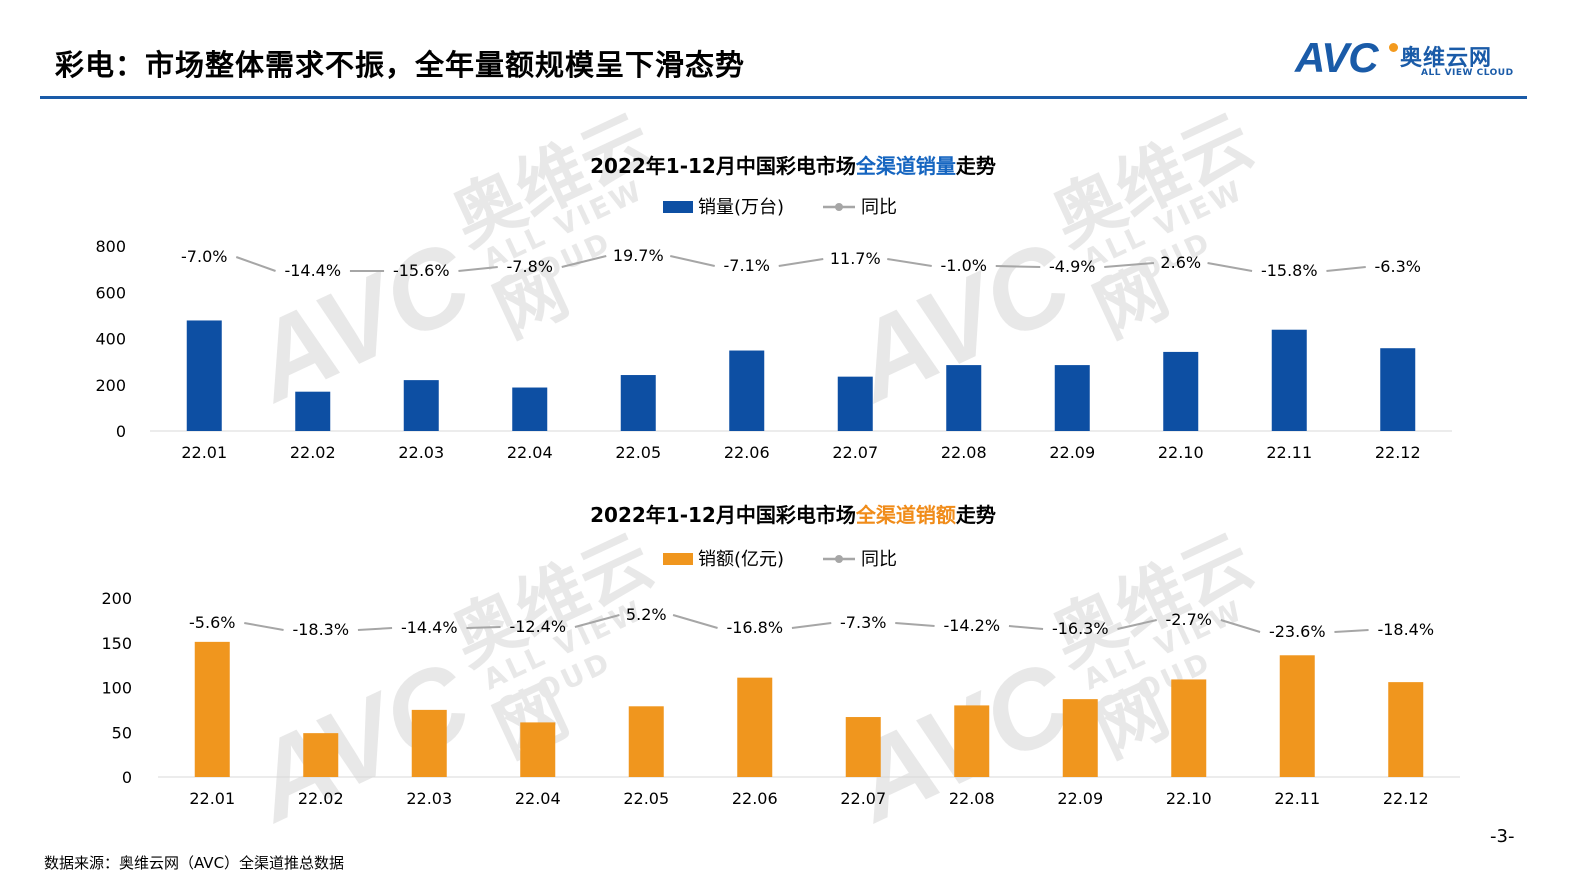  I want to click on y-tick-label: 600, so click(110, 292).